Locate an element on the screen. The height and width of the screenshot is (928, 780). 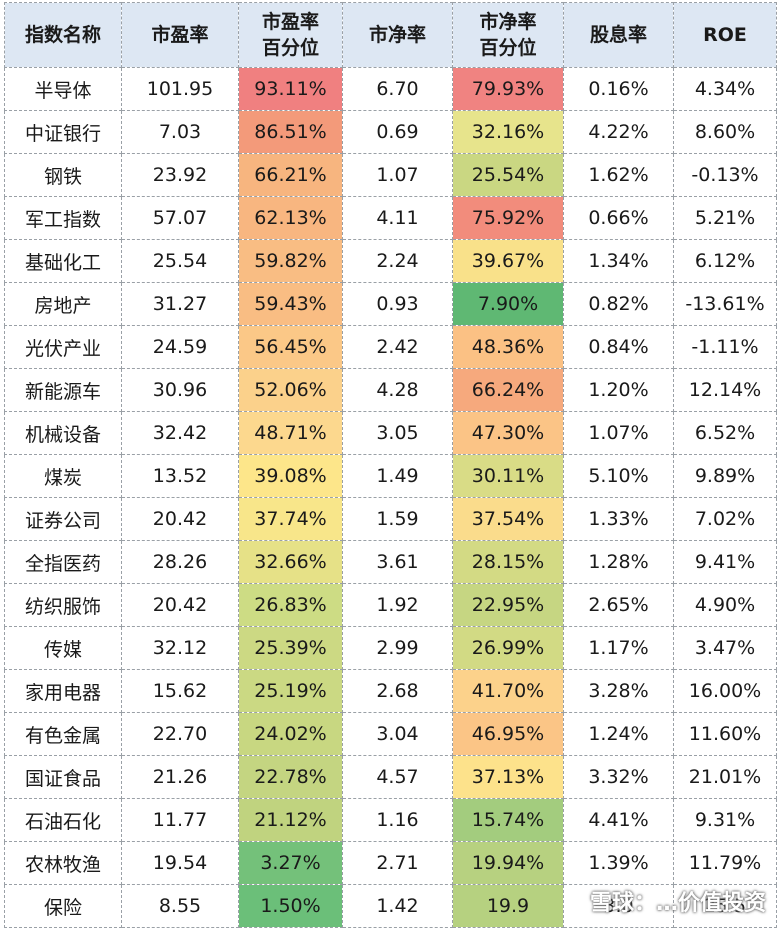
cell-index-name: 房地产 is located at coordinates (63, 304).